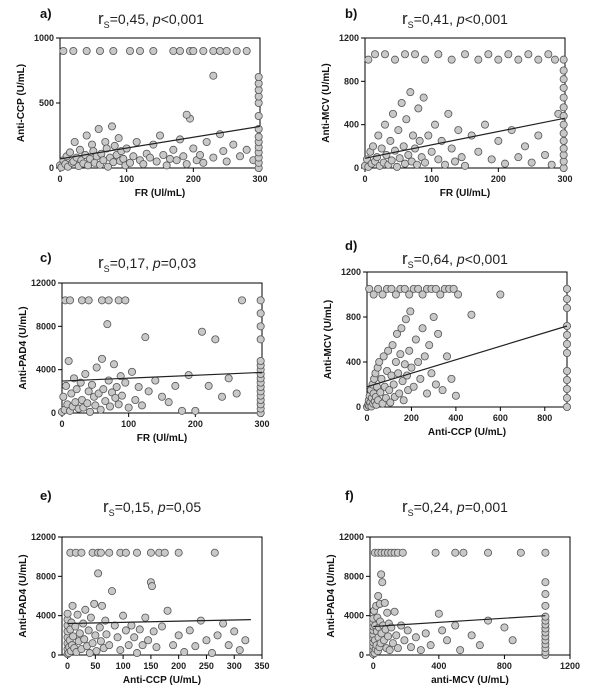 The image size is (595, 694). I want to click on x-tick-label: 100, so click(128, 424).